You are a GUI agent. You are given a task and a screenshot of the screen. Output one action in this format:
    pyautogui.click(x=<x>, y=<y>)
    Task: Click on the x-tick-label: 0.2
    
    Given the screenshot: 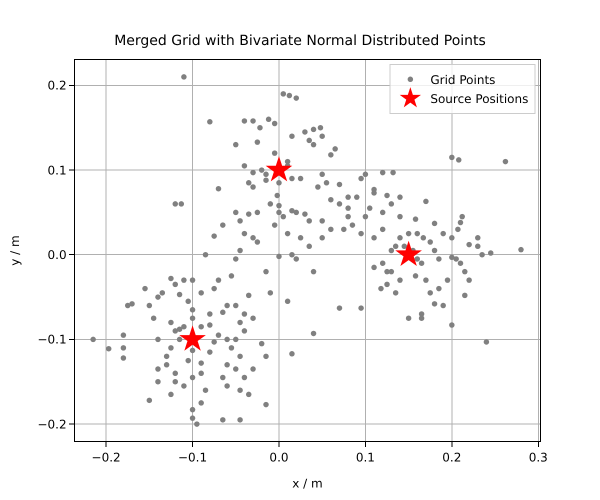 What is the action you would take?
    pyautogui.click(x=452, y=457)
    